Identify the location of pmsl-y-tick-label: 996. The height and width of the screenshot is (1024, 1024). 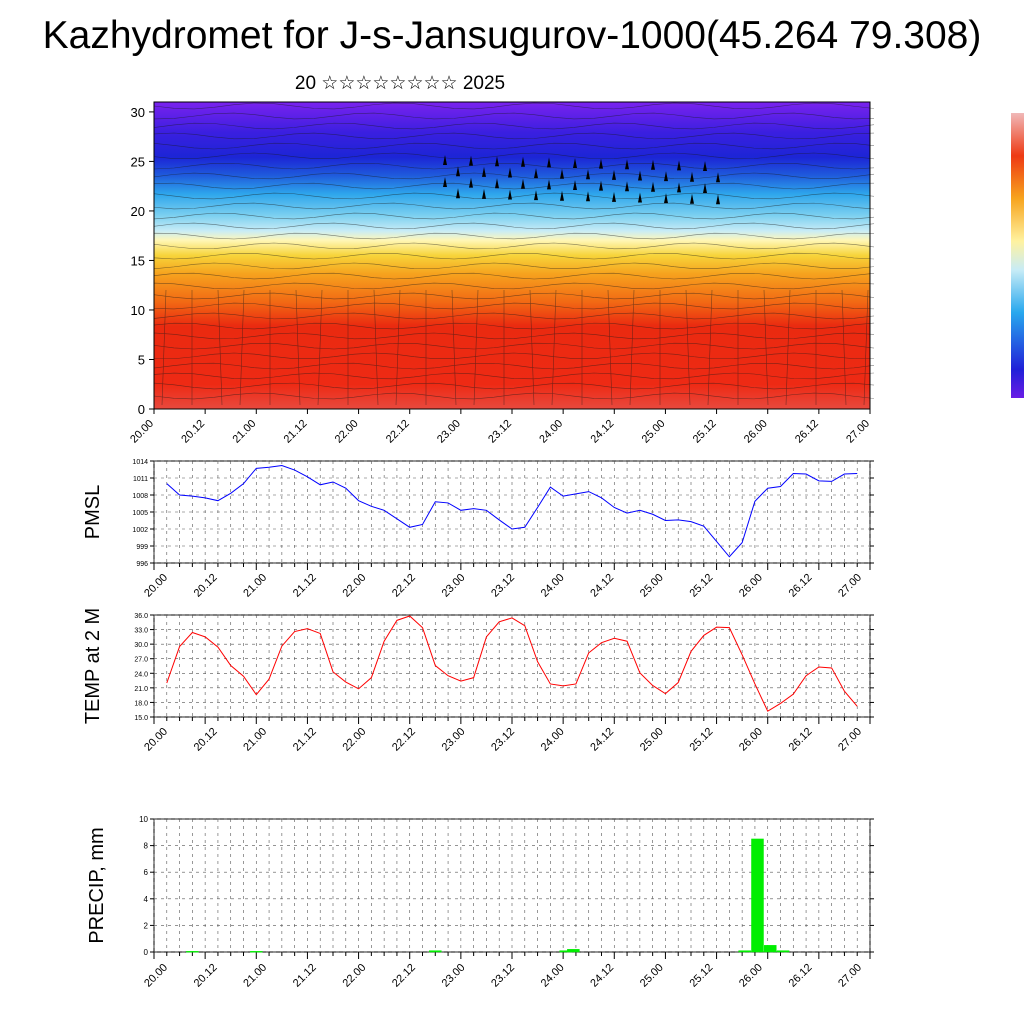
(142, 564).